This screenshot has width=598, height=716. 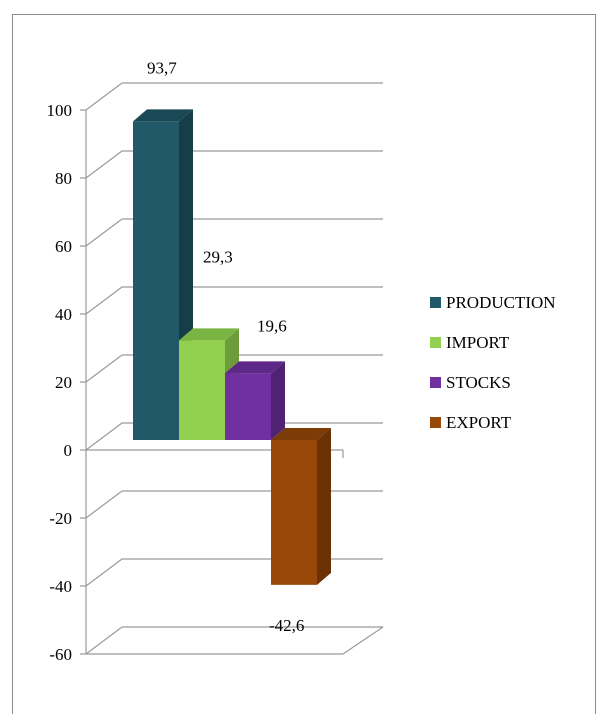 I want to click on legend-item-stocks: STOCKS, so click(x=470, y=382).